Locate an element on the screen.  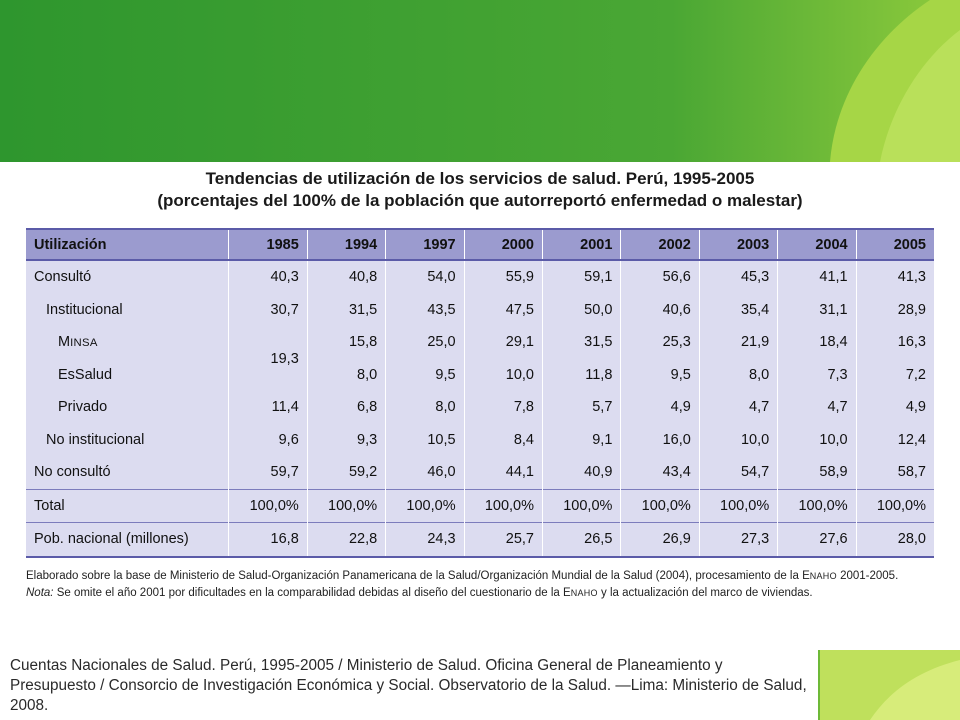
row-label: MINSA is located at coordinates (128, 342).